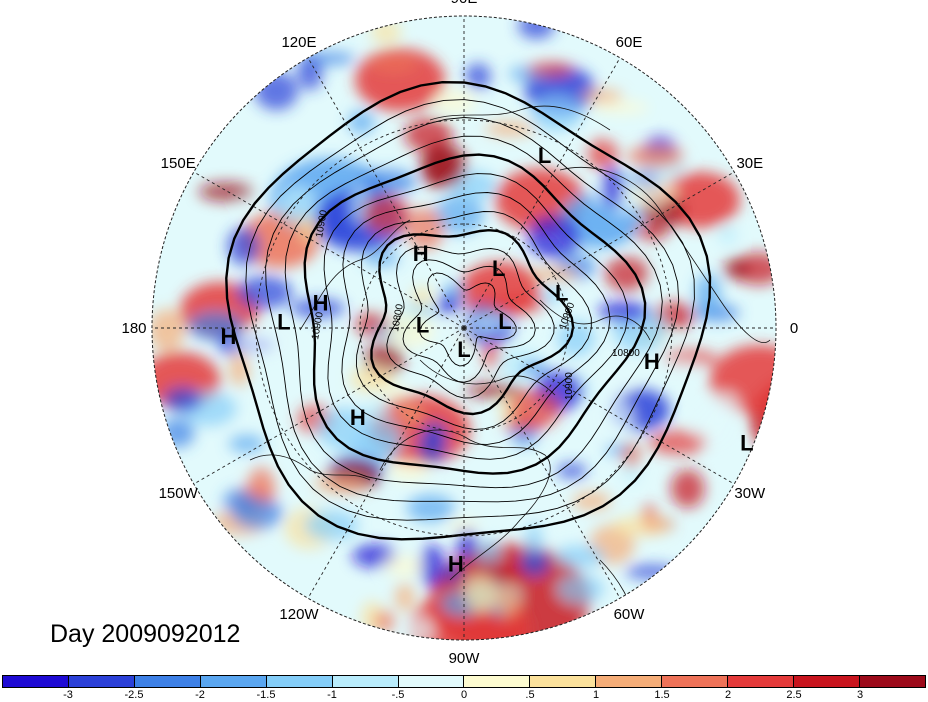 The image size is (928, 702). Describe the element at coordinates (200, 695) in the screenshot. I see `colorbar-tick-label: -2` at that location.